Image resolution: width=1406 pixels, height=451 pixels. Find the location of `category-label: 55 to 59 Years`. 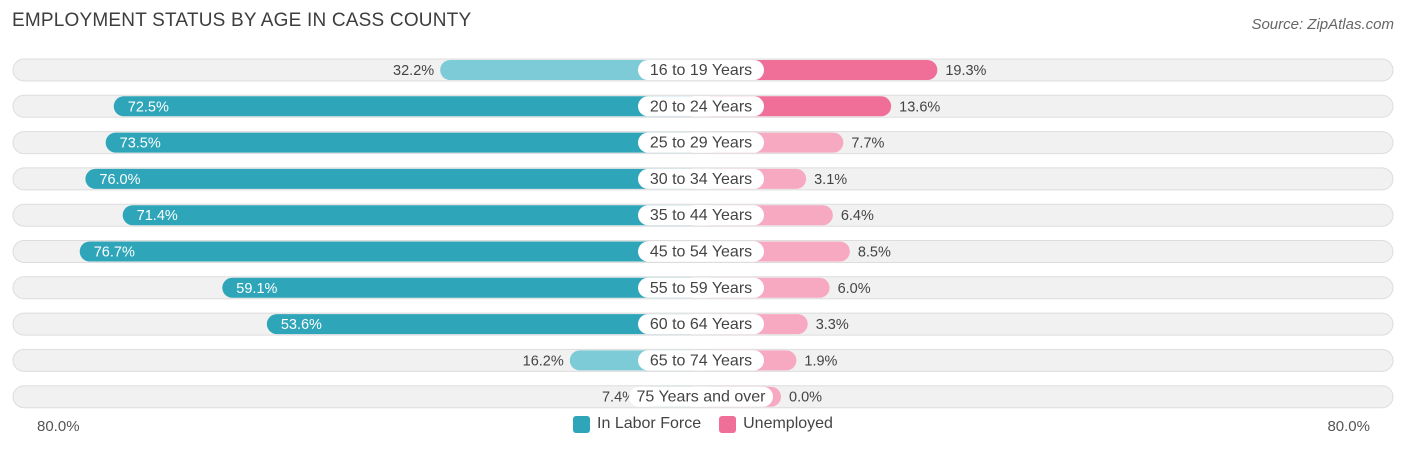

category-label: 55 to 59 Years is located at coordinates (701, 288).